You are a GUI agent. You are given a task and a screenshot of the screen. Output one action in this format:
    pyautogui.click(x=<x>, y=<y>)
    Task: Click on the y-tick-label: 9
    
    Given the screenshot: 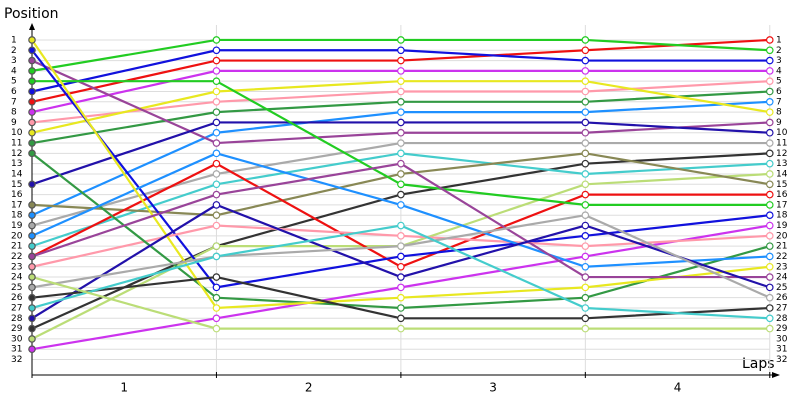 What is the action you would take?
    pyautogui.click(x=14, y=123)
    